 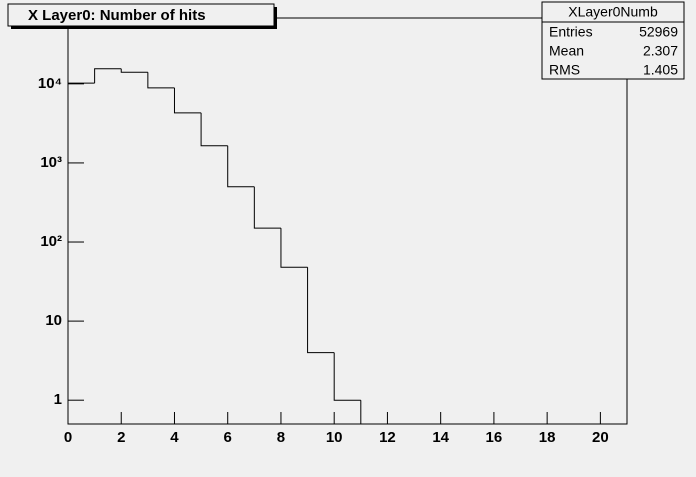 I want to click on stats-title: XLayer0Numb, so click(x=613, y=12).